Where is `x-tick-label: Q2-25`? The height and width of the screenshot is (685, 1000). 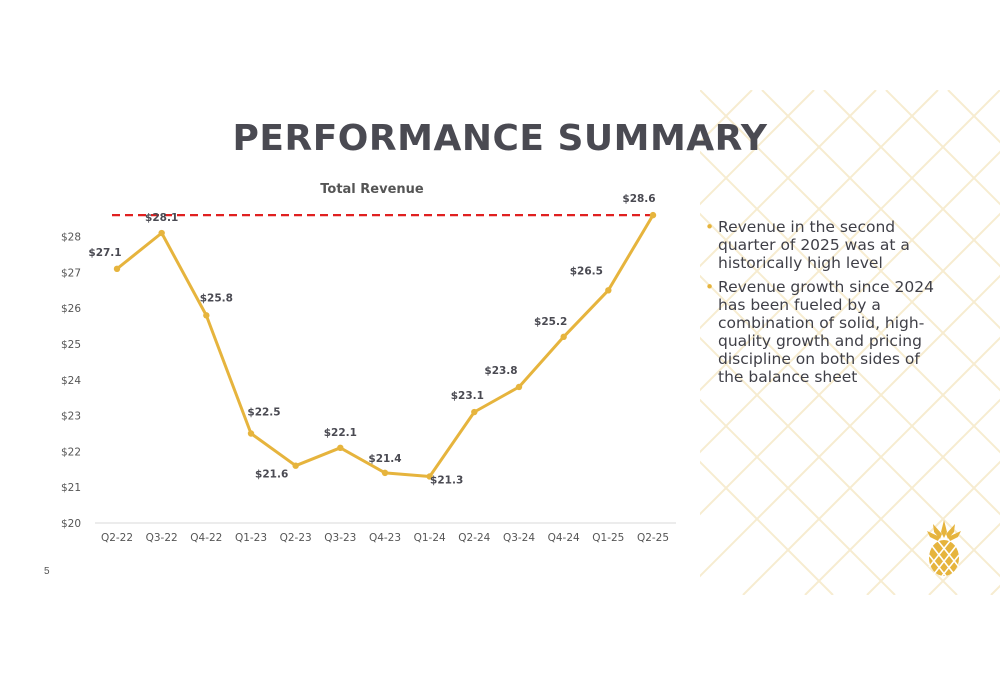 x-tick-label: Q2-25 is located at coordinates (653, 538).